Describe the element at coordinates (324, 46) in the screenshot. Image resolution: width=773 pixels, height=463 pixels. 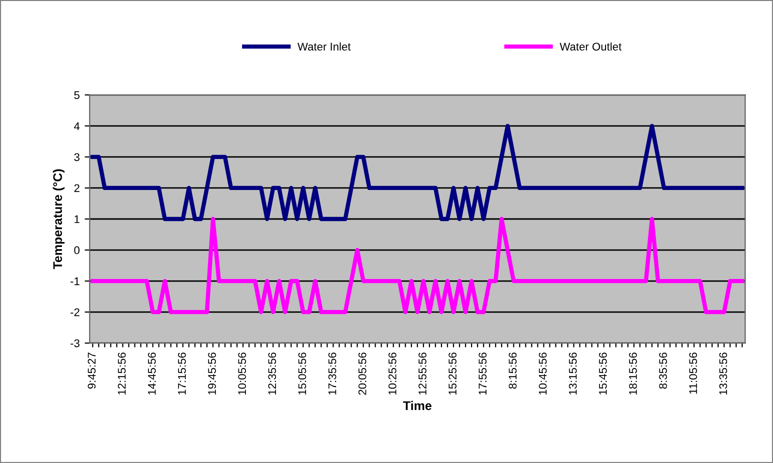
I see `legend-label: Water Inlet` at that location.